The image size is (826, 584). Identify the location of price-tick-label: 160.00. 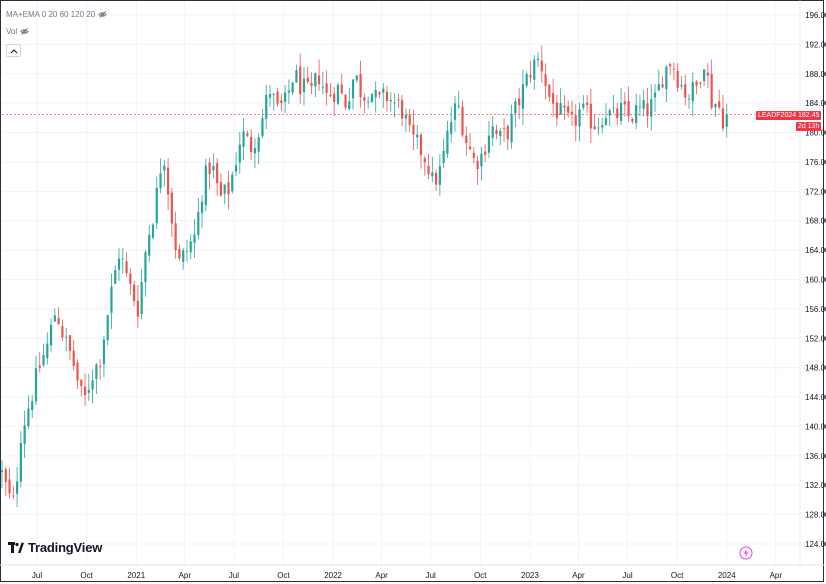
(815, 280).